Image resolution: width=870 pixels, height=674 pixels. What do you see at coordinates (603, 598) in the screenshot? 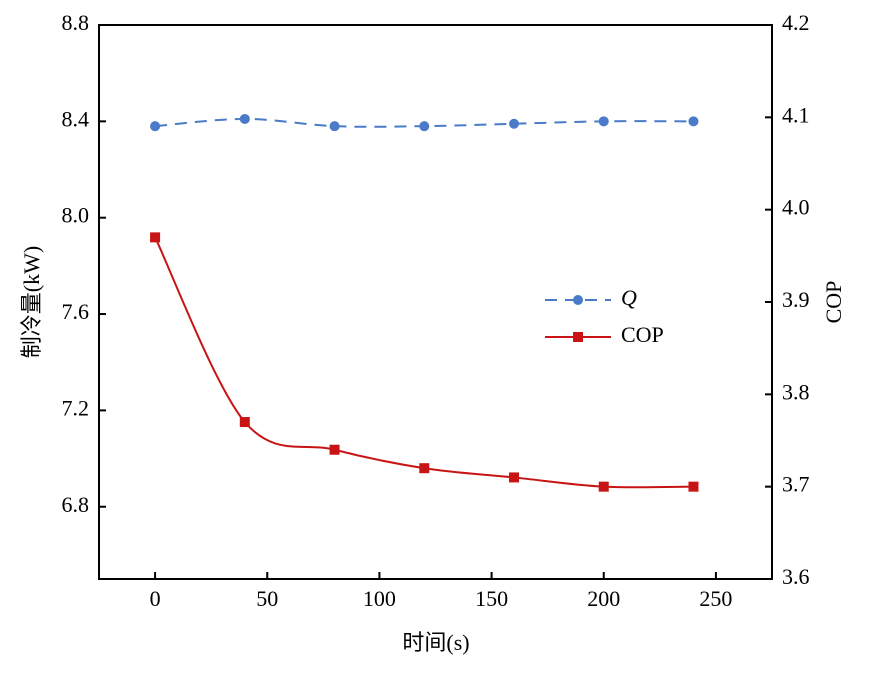
I see `x-tick-label: 200` at bounding box center [603, 598].